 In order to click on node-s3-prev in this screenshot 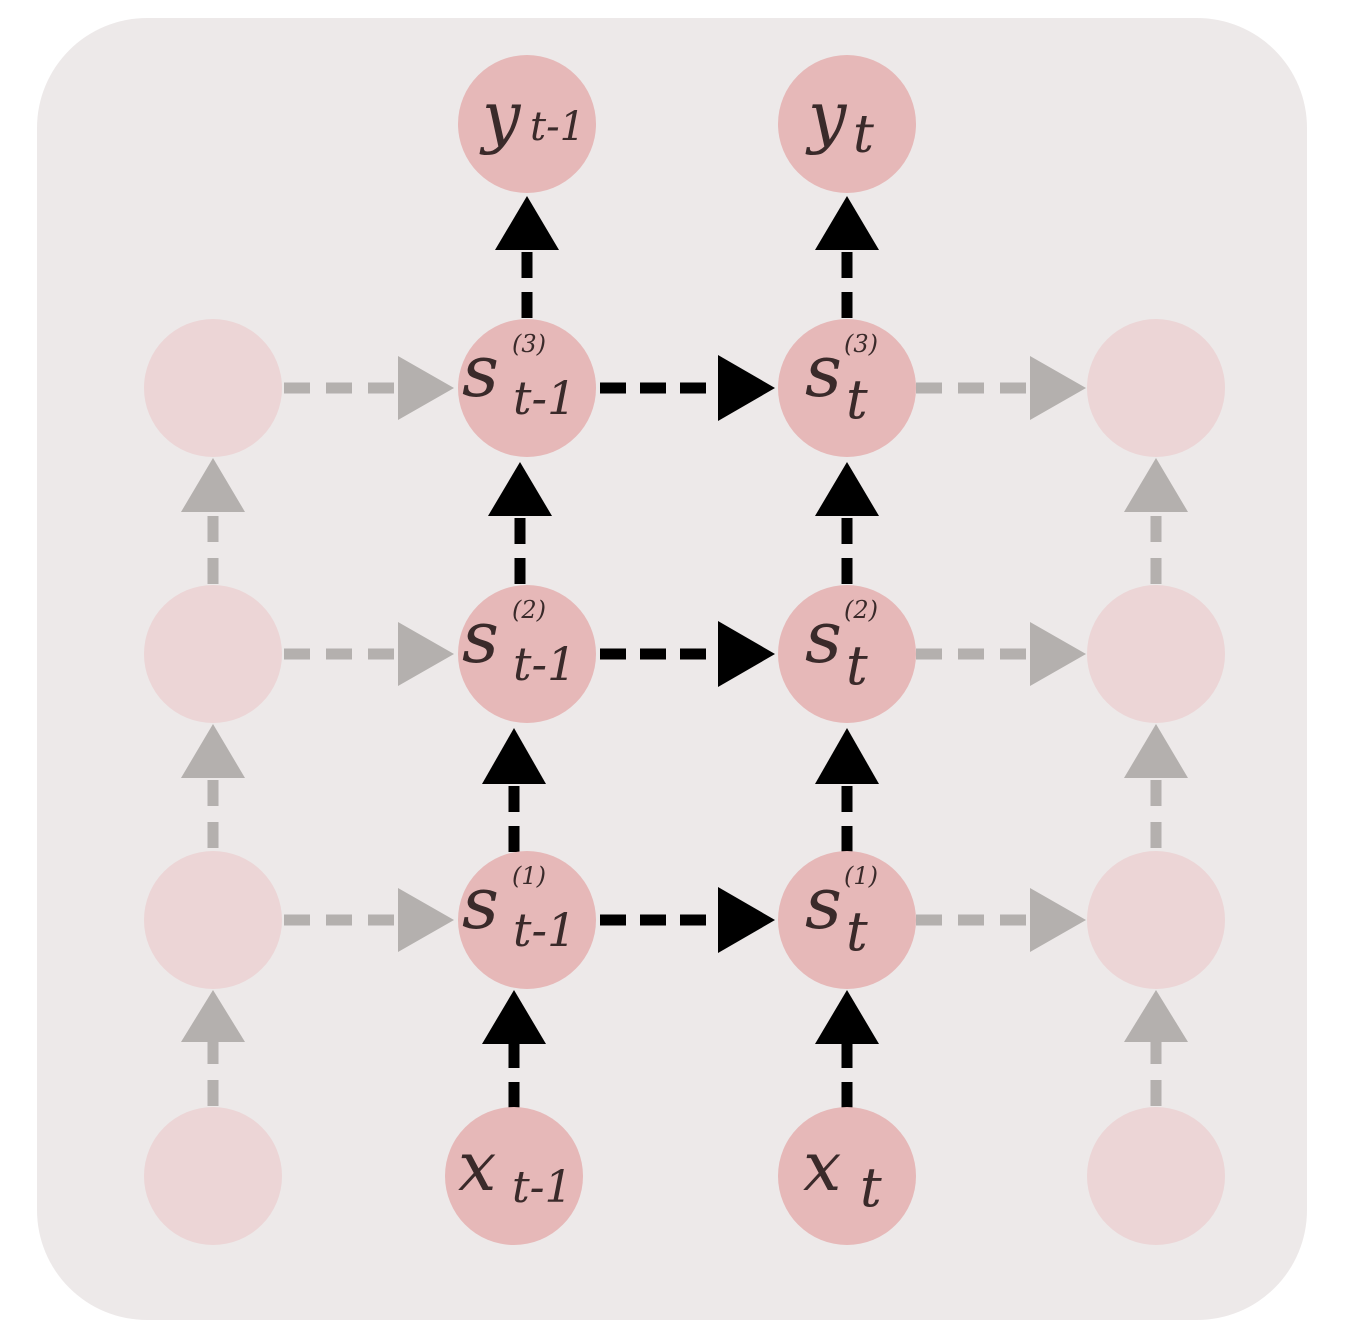, I will do `click(527, 388)`.